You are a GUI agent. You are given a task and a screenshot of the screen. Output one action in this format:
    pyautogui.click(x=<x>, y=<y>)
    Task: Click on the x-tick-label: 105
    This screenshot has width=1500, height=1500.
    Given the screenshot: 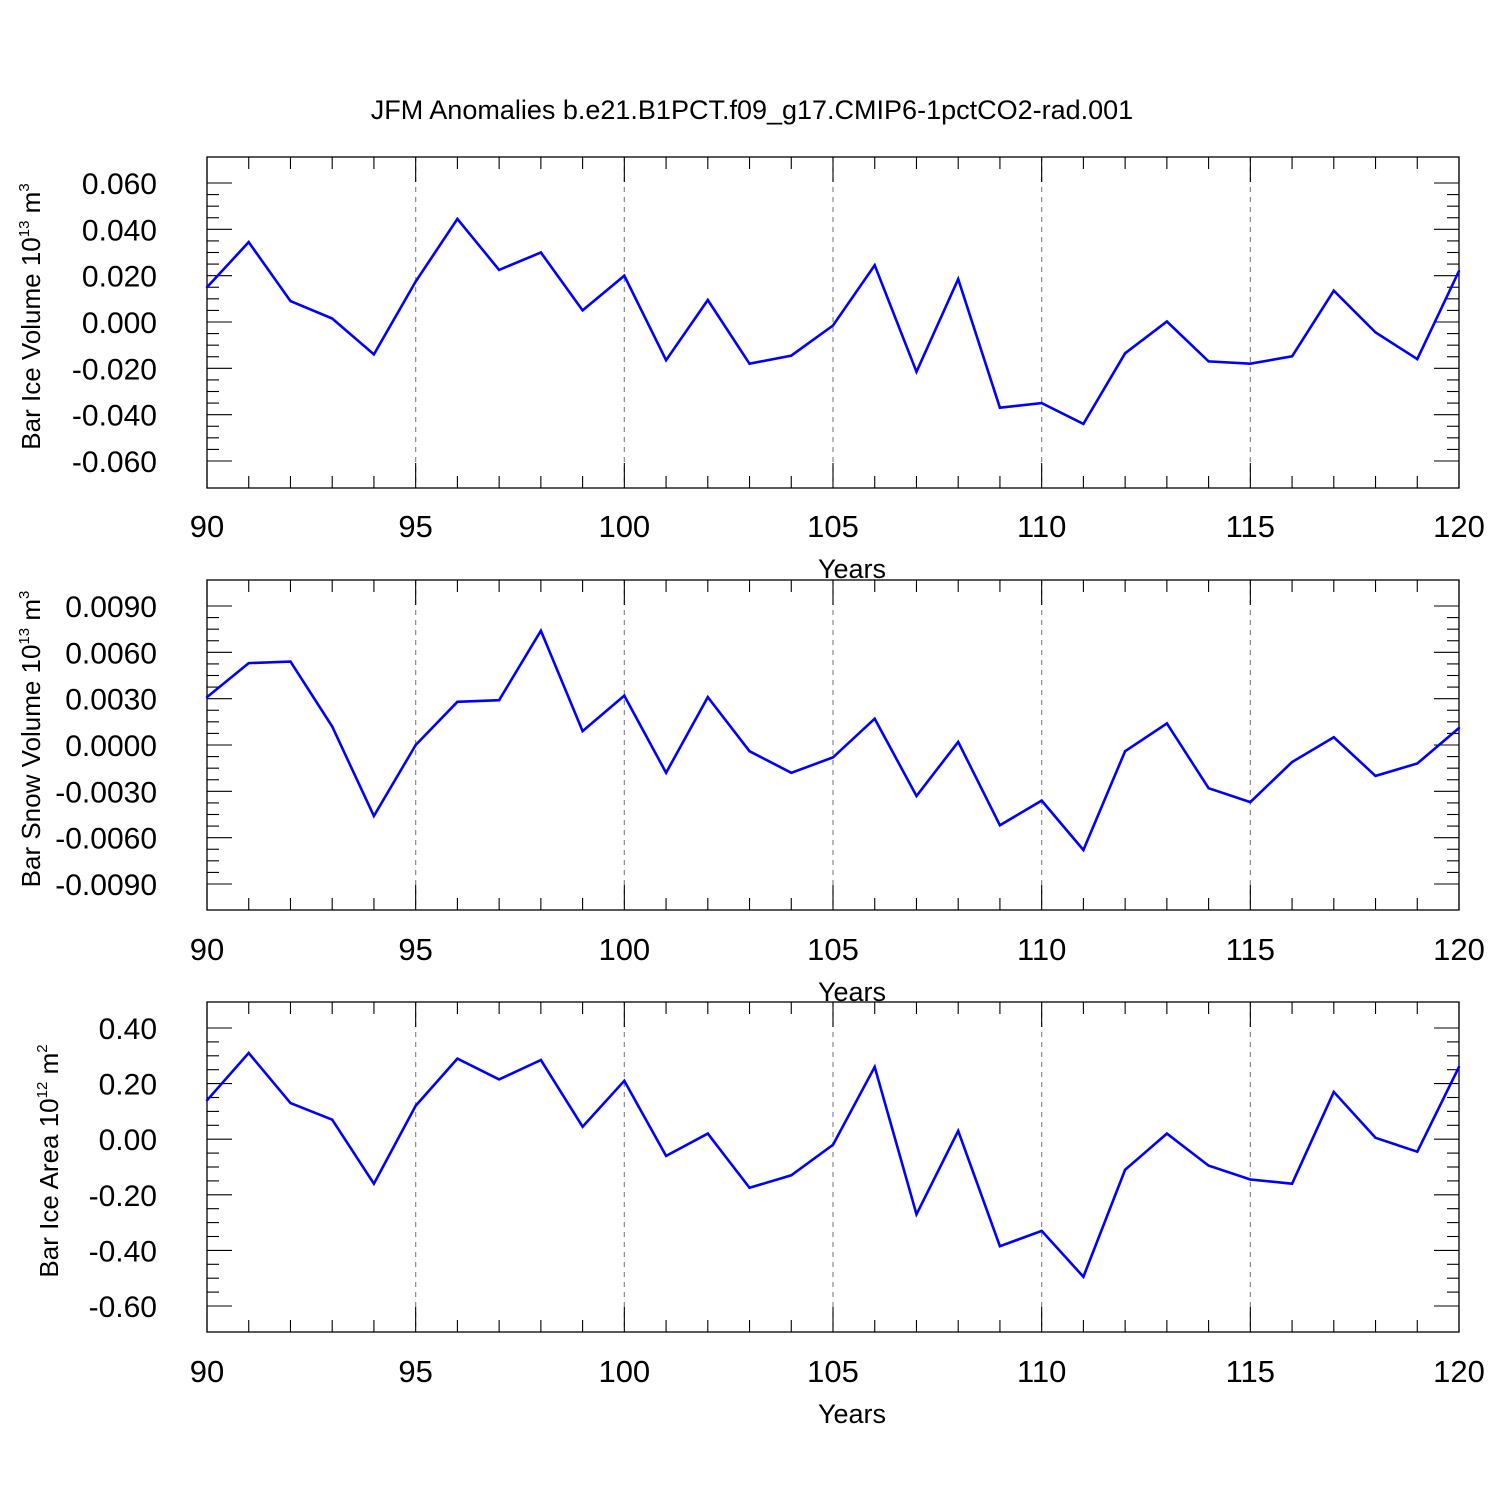 What is the action you would take?
    pyautogui.click(x=833, y=526)
    